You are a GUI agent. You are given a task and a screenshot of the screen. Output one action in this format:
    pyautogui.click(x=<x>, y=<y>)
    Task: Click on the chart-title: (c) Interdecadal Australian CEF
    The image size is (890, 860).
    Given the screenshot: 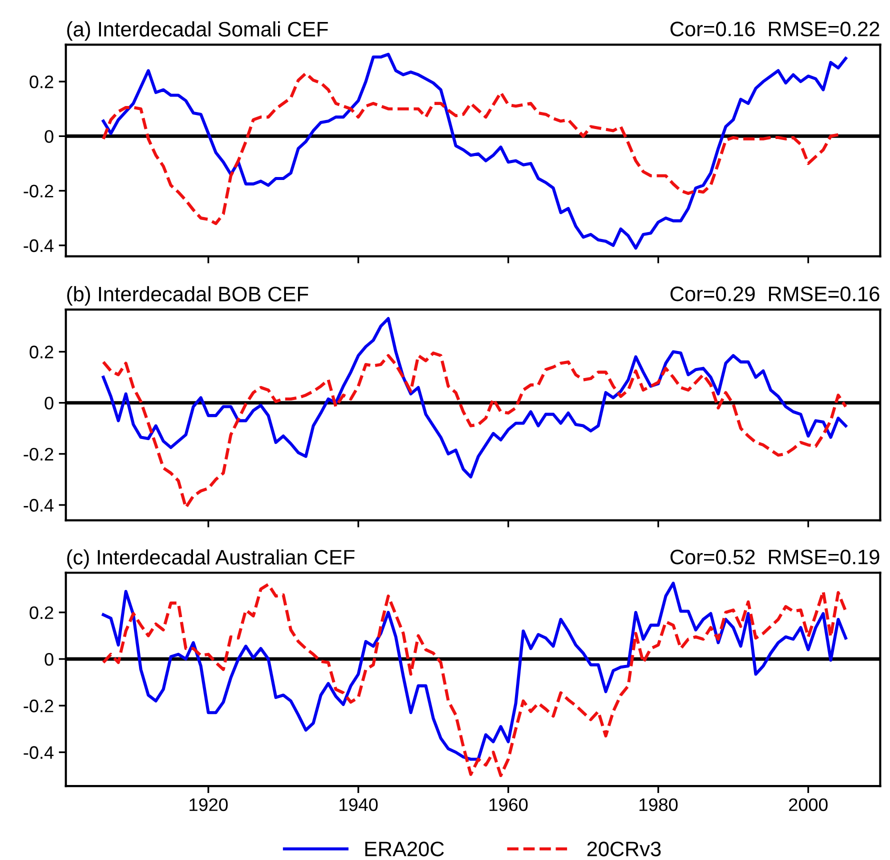 What is the action you would take?
    pyautogui.click(x=211, y=559)
    